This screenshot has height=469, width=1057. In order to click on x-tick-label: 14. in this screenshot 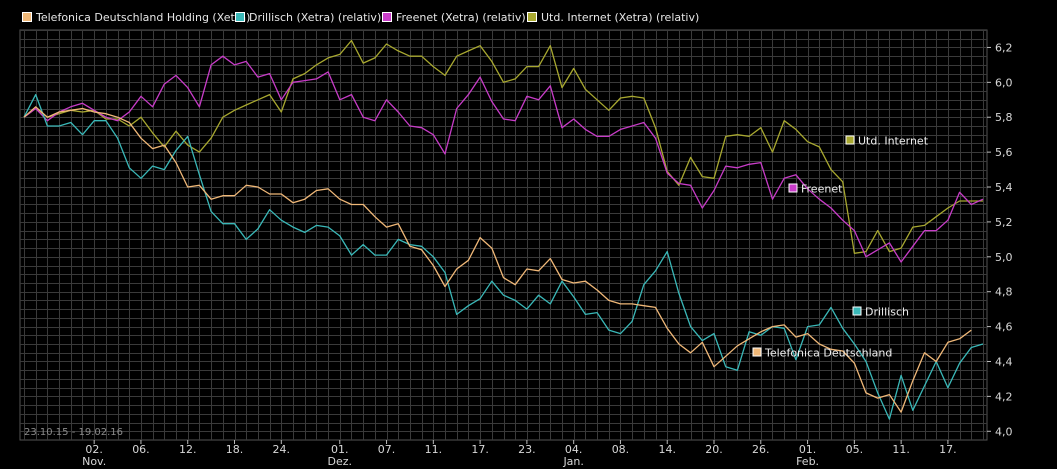, I will do `click(667, 449)`.